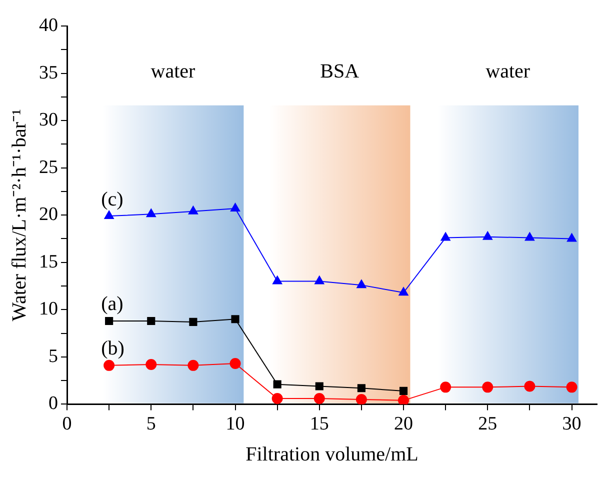  Describe the element at coordinates (112, 349) in the screenshot. I see `series-label: (b)` at that location.